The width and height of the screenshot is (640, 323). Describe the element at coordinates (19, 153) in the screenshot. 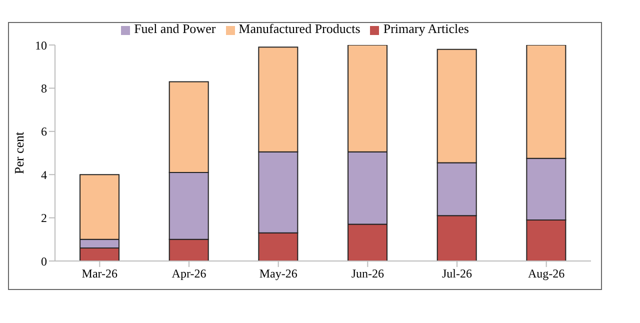

I see `y-axis-title: Per cent` at that location.